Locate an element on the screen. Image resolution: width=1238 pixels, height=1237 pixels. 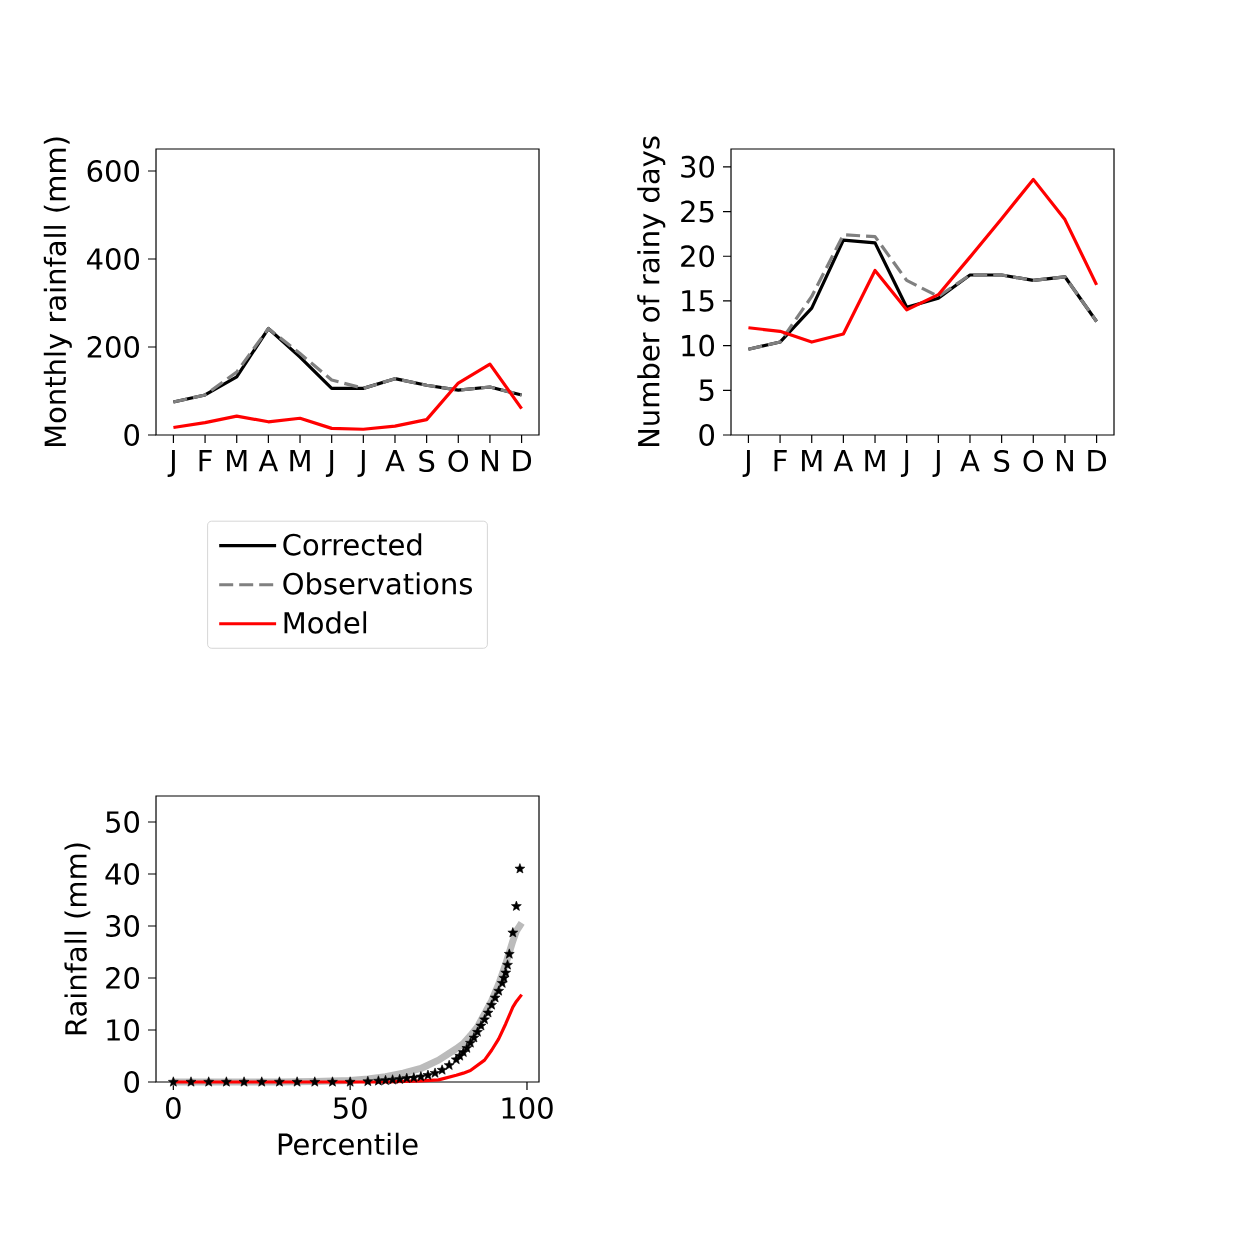
y-tick-label: 50 is located at coordinates (123, 822).